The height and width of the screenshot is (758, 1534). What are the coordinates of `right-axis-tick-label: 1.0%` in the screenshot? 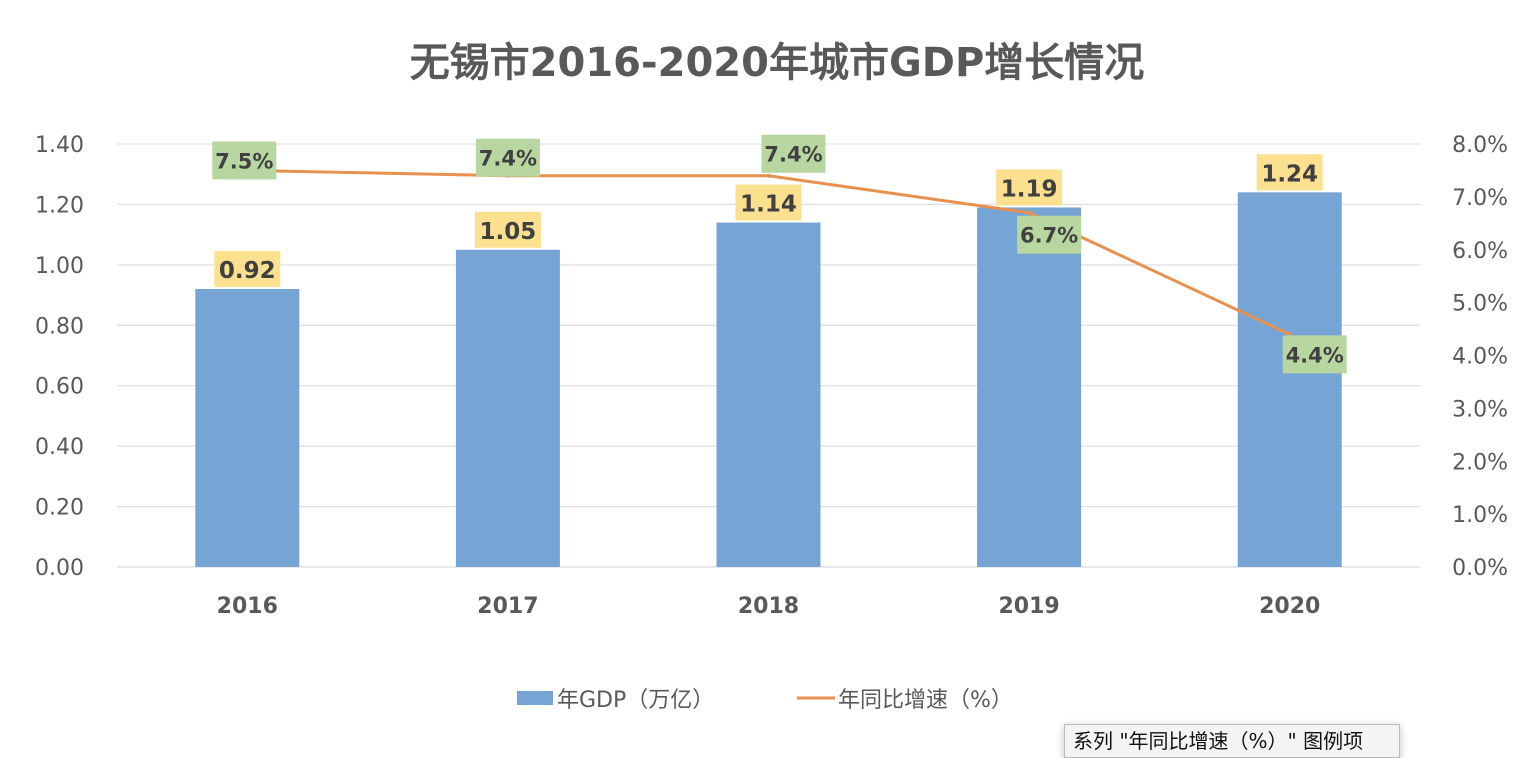 It's located at (1480, 515).